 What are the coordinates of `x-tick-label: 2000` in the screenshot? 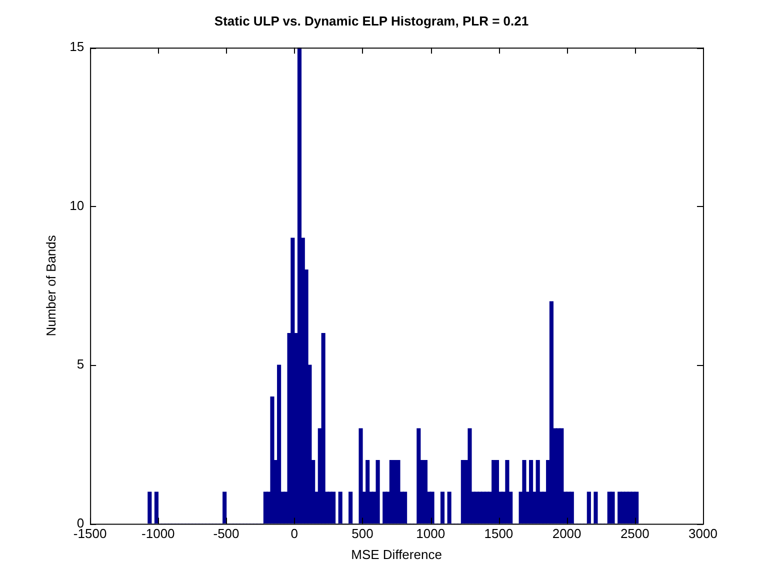 It's located at (567, 534).